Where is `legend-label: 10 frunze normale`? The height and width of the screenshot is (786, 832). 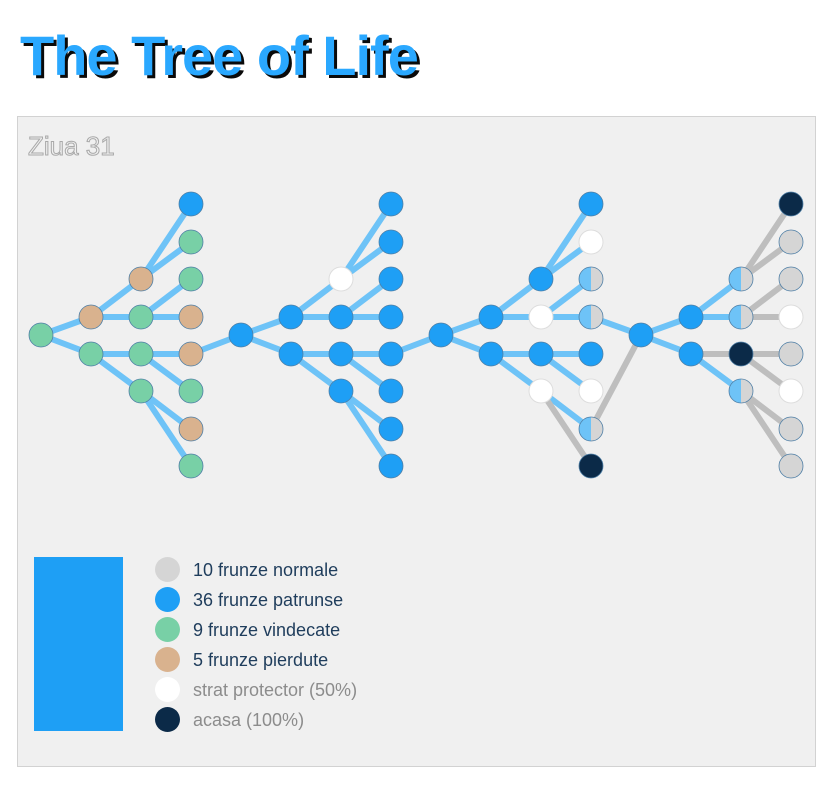 legend-label: 10 frunze normale is located at coordinates (266, 570).